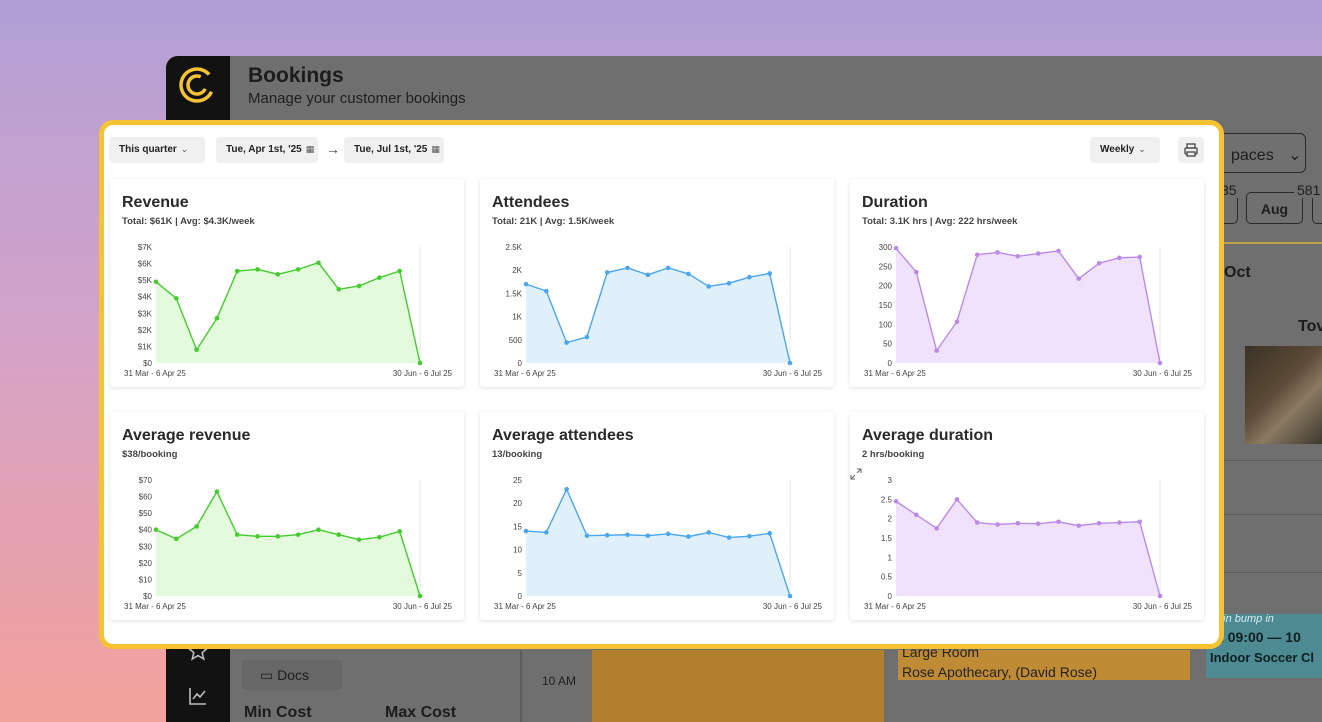 The width and height of the screenshot is (1322, 722). Describe the element at coordinates (157, 150) in the screenshot. I see `period-select: This quarter ⌄` at that location.